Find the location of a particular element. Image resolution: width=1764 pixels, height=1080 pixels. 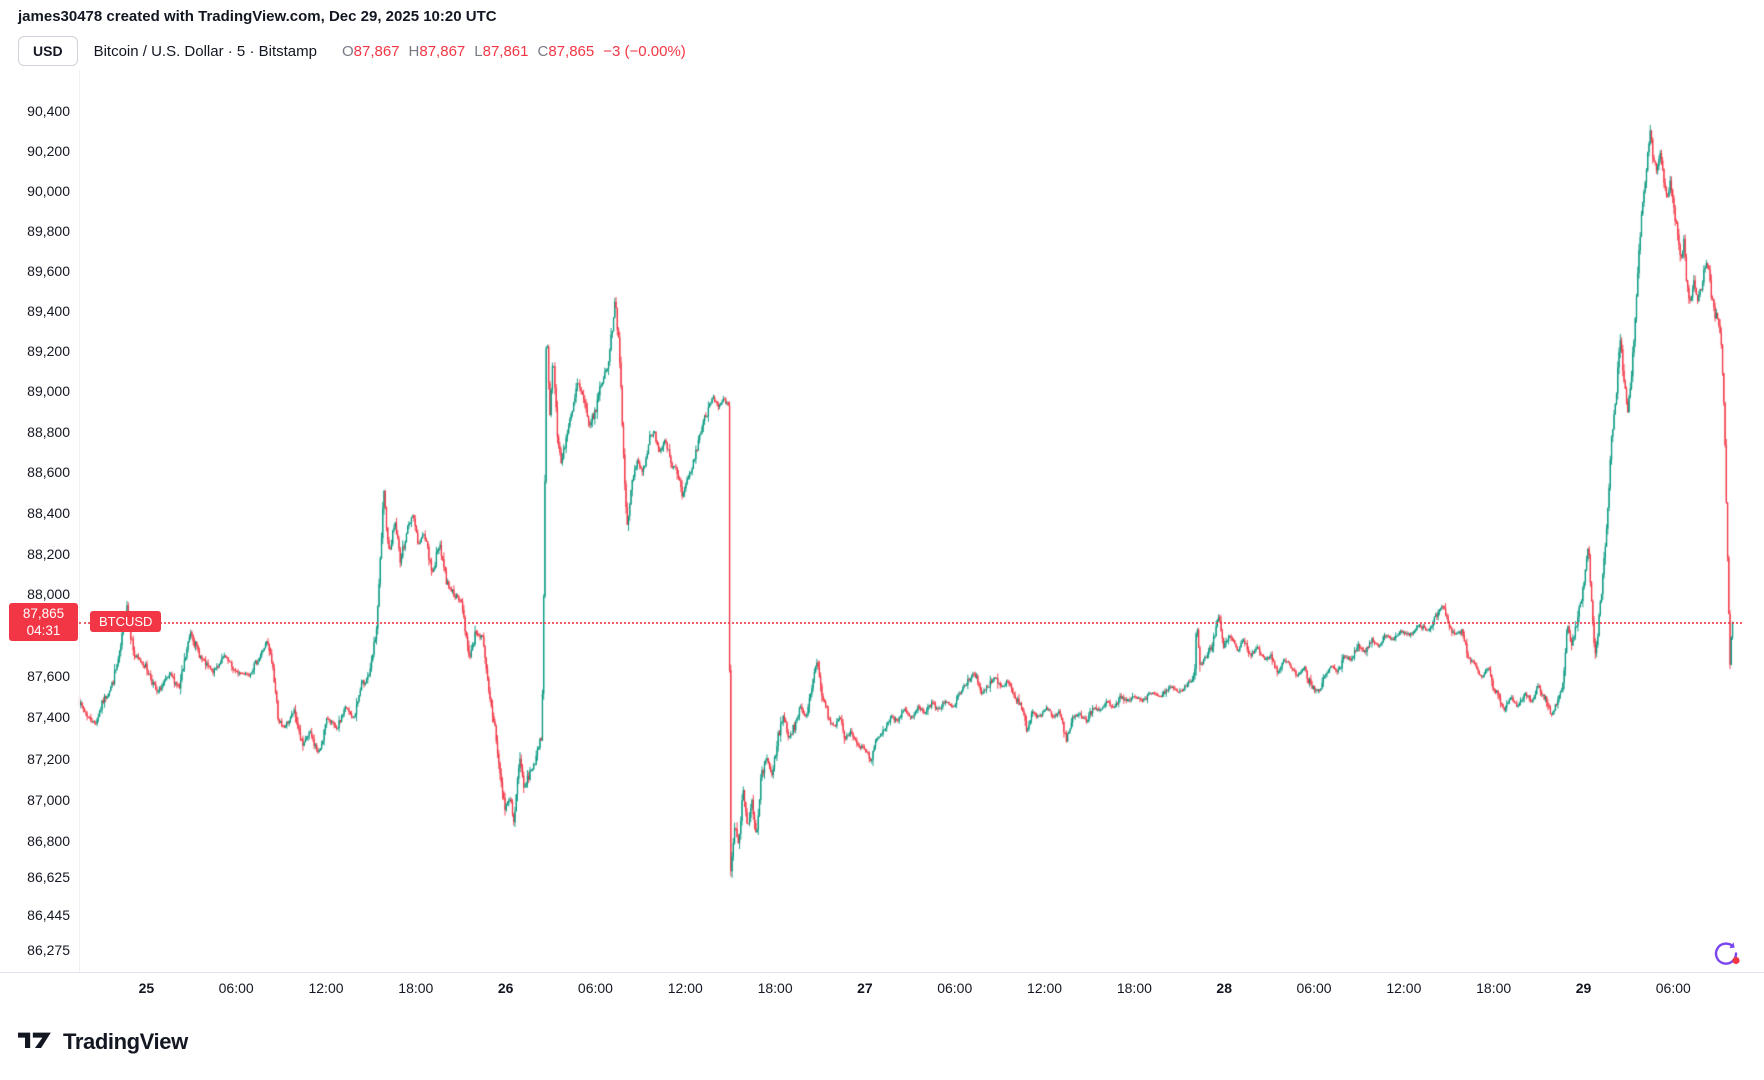

x-axis-tick: 29 is located at coordinates (1583, 988).